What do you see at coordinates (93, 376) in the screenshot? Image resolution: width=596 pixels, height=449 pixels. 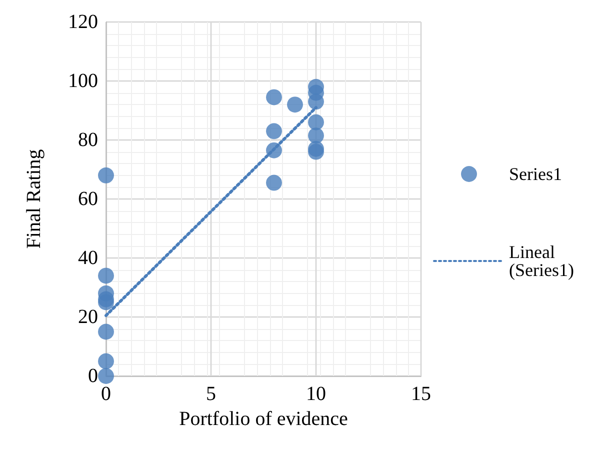 I see `y-tick-label: 0` at bounding box center [93, 376].